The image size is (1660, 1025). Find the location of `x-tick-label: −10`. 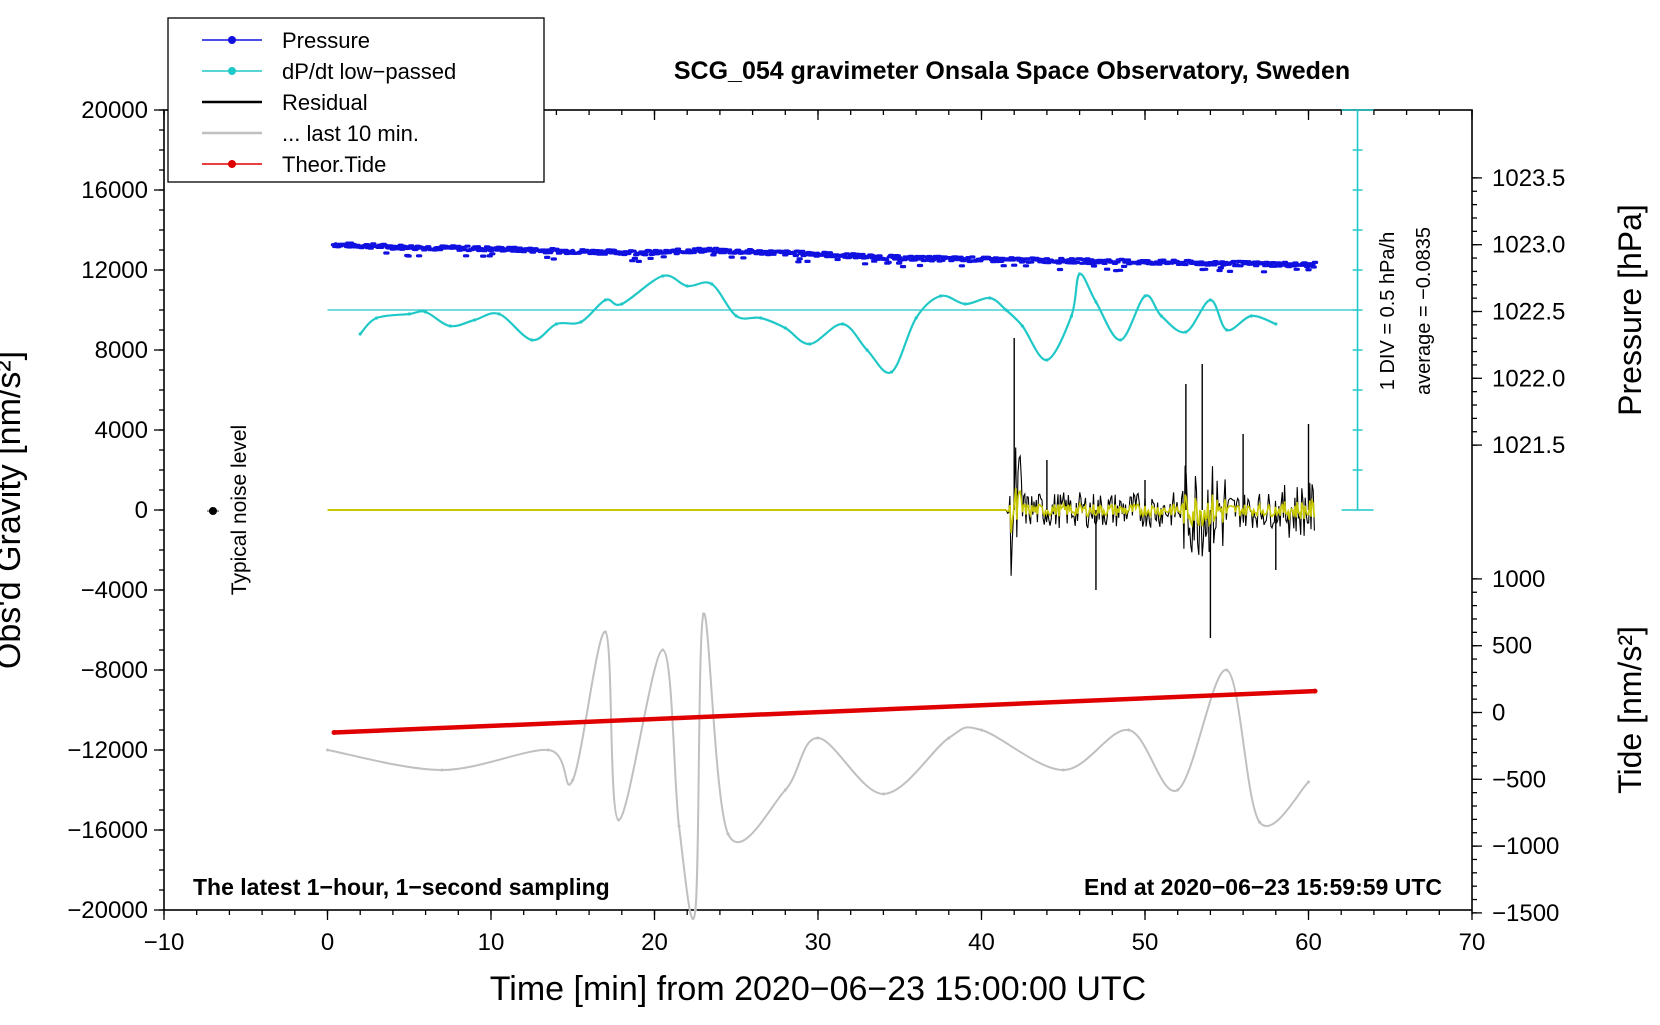

x-tick-label: −10 is located at coordinates (164, 942).